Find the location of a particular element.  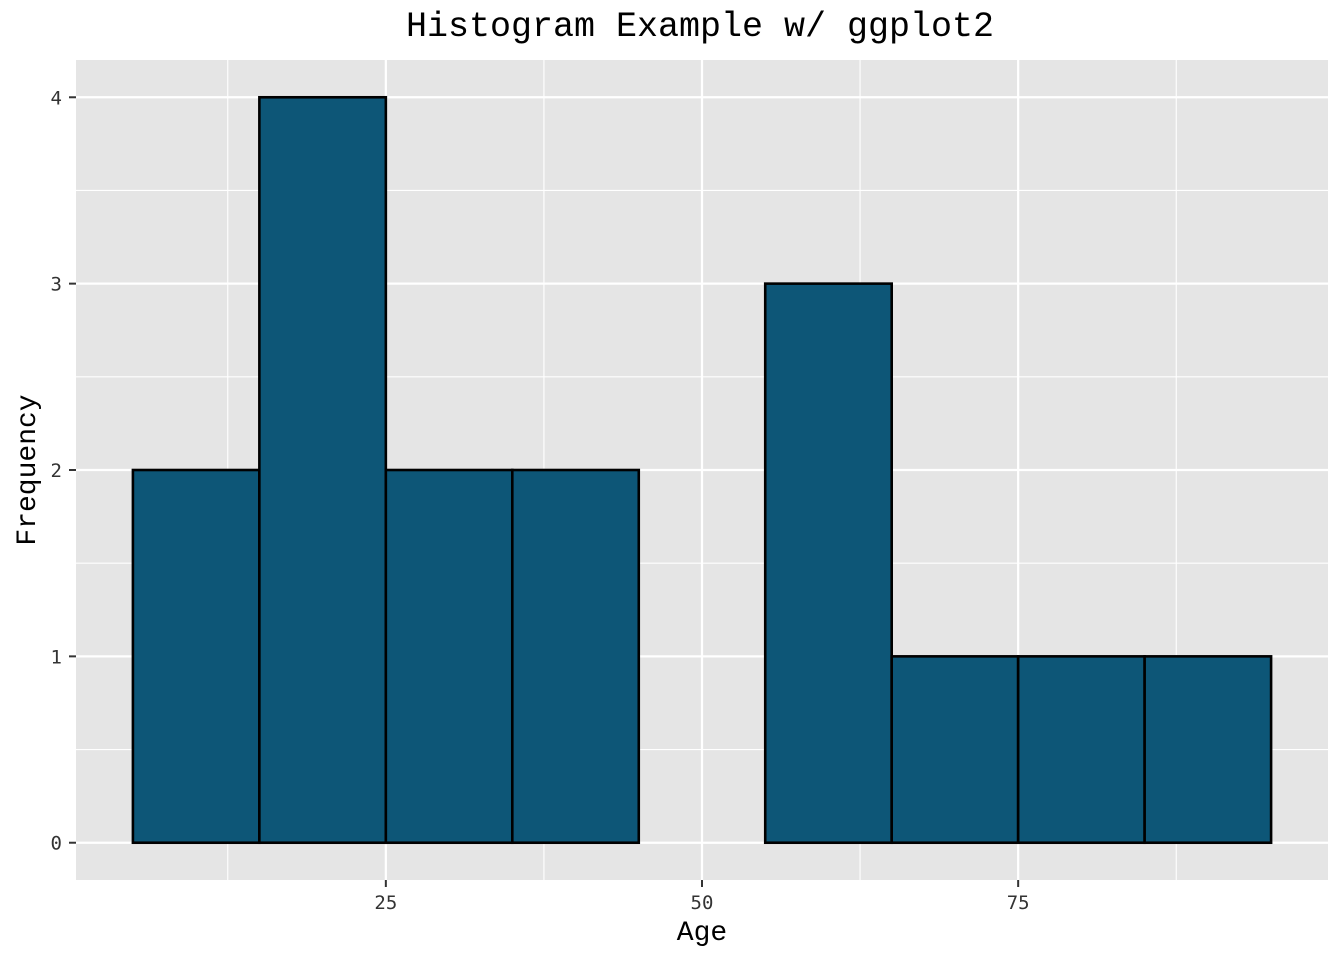

y-axis-tick-labels: 0 1 2 3 4 is located at coordinates (56, 470).